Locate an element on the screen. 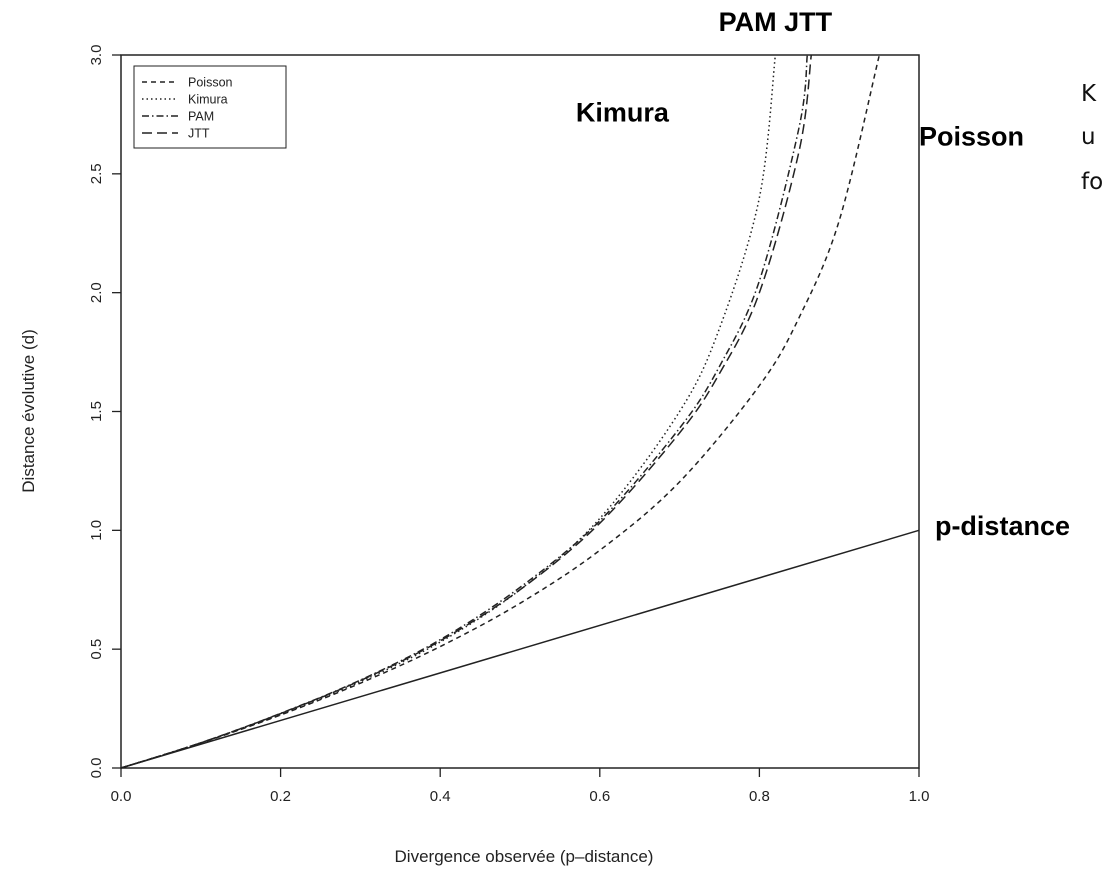 The height and width of the screenshot is (881, 1117). legend: Poisson Kimura PAM JTT is located at coordinates (210, 107).